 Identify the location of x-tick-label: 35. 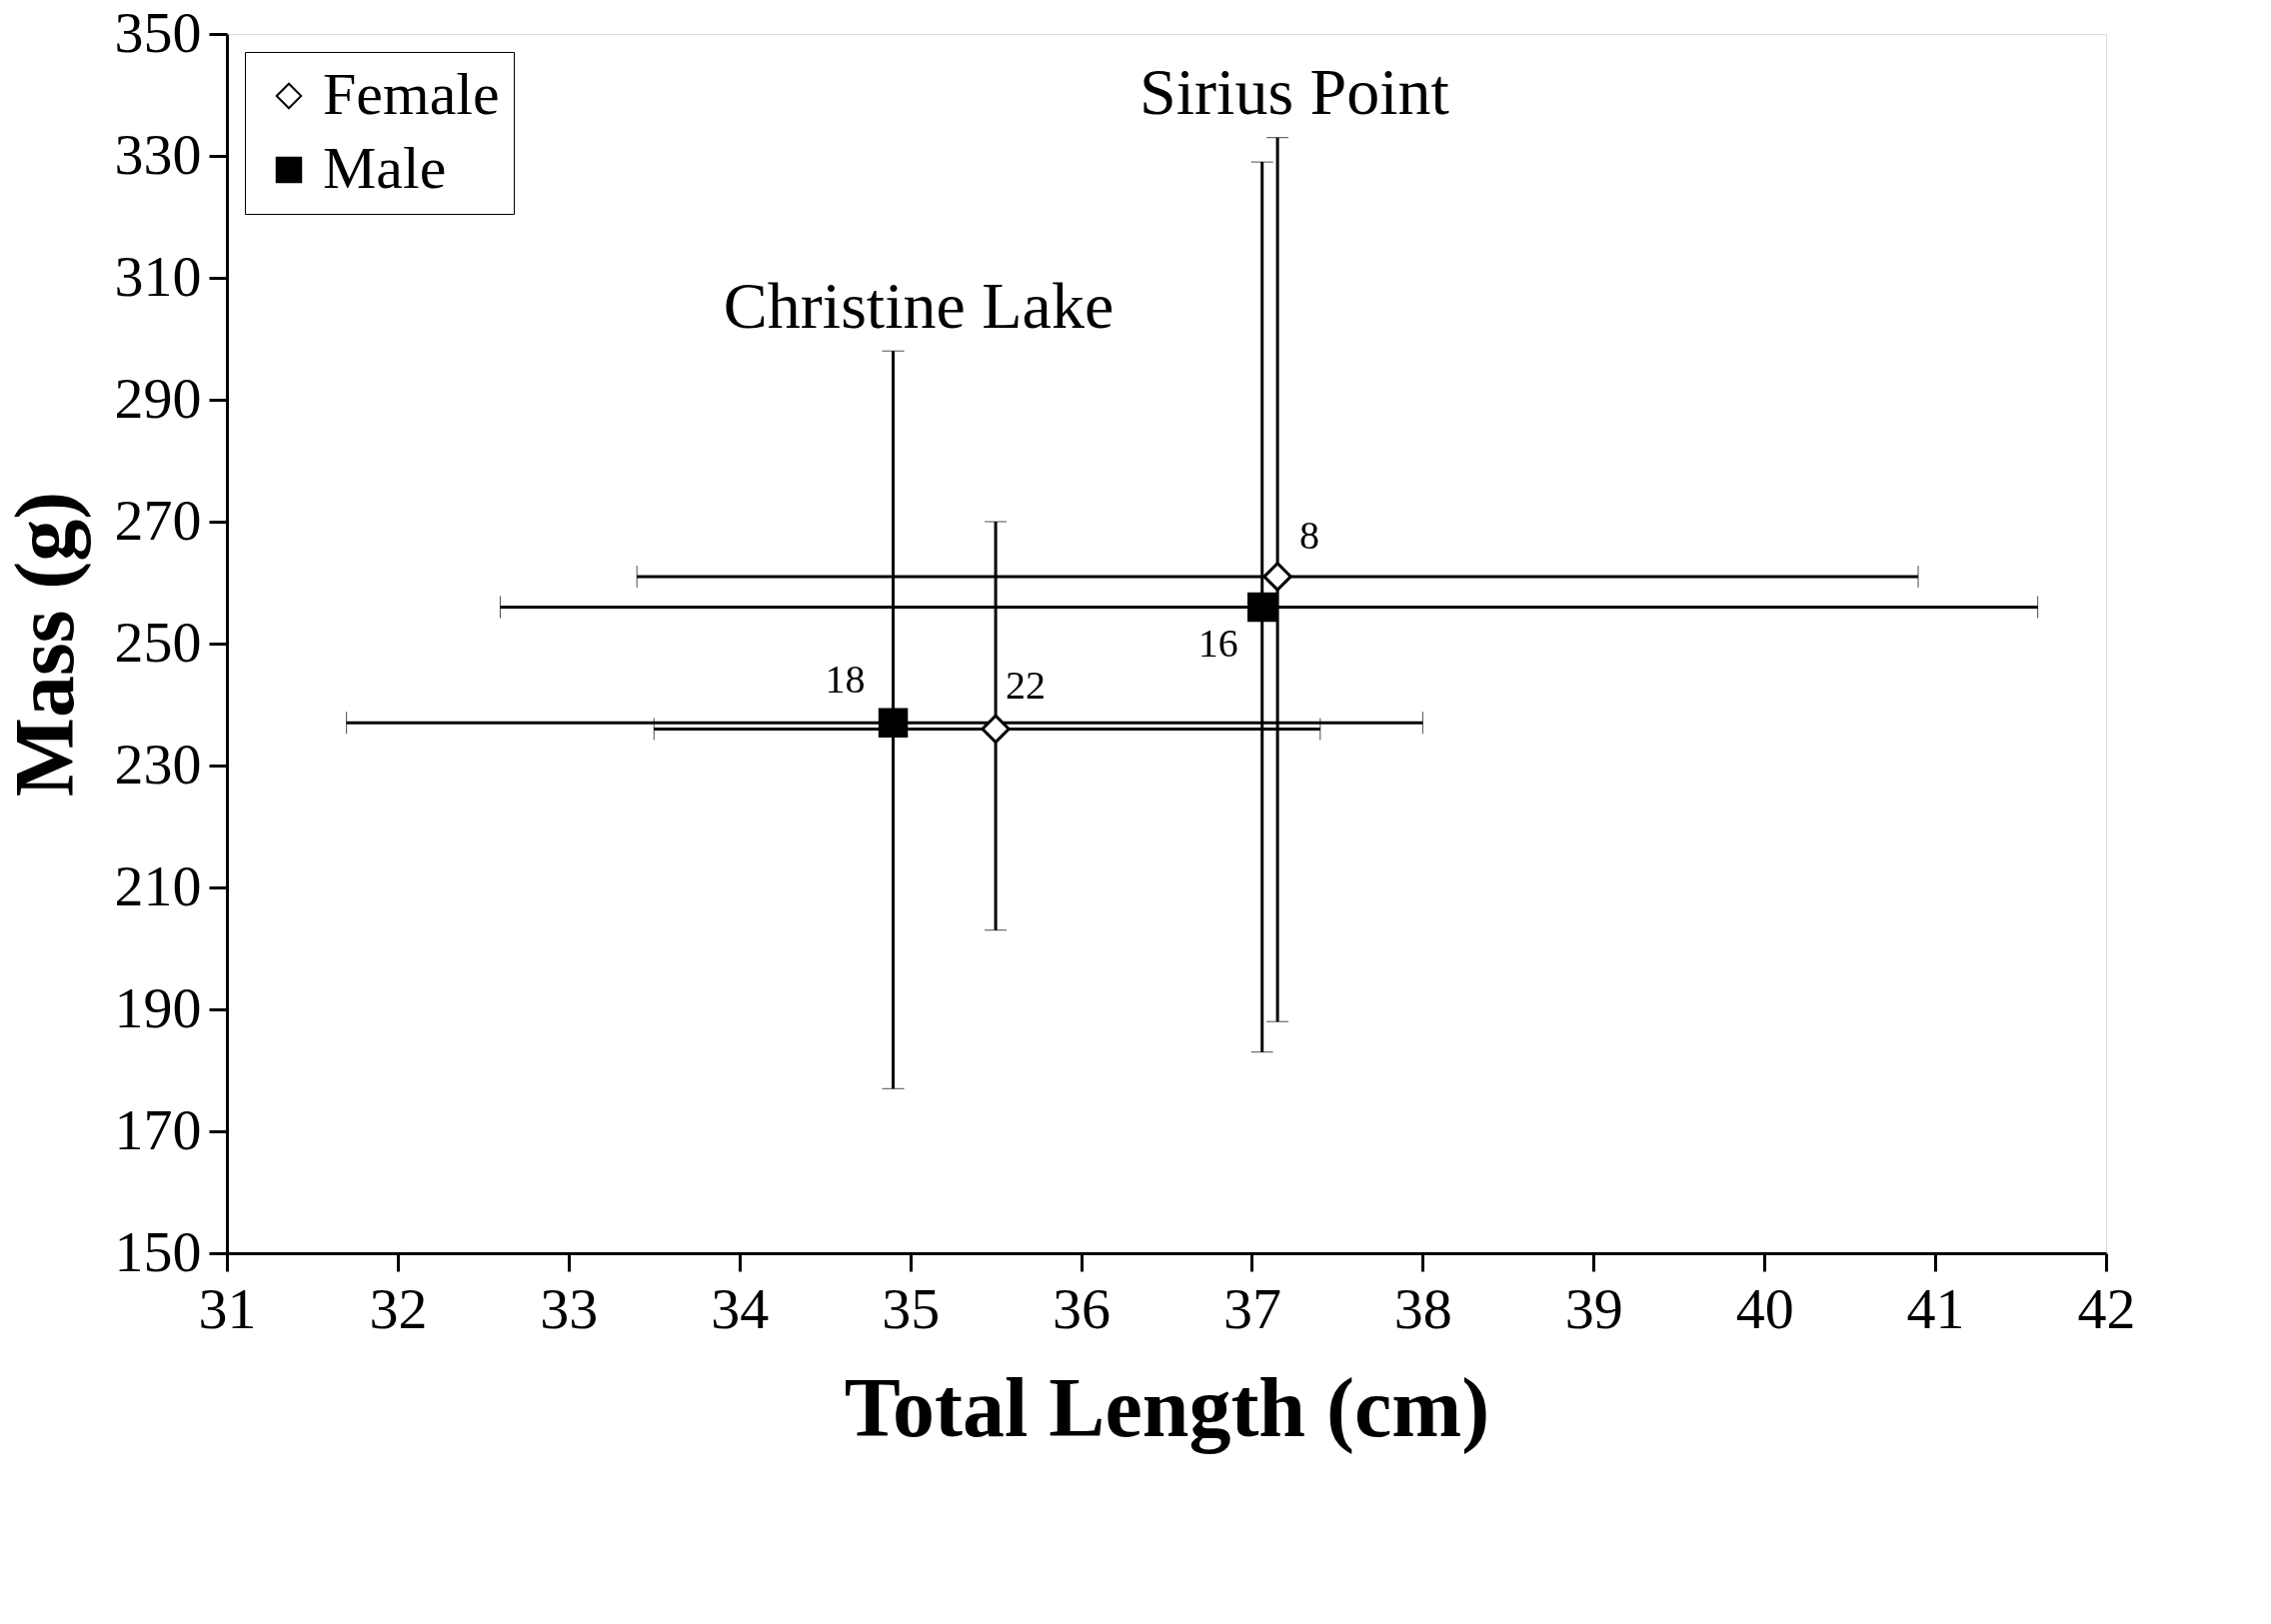
(912, 1308).